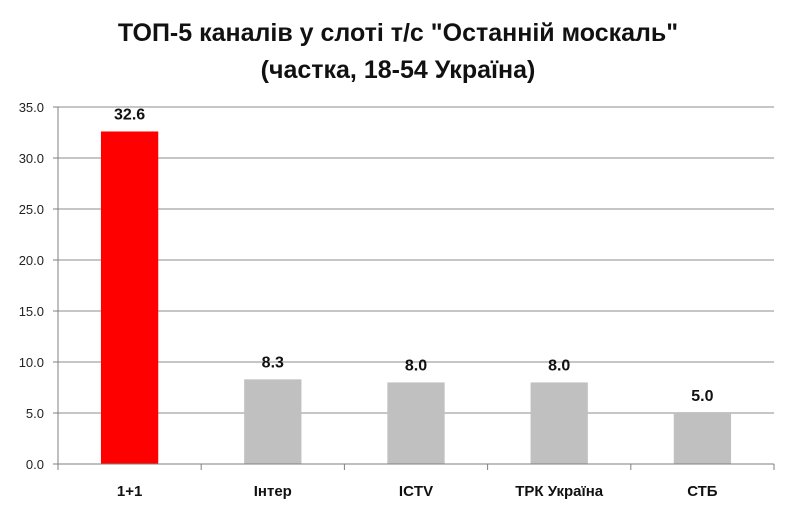  I want to click on x-category-label: СТБ, so click(702, 491).